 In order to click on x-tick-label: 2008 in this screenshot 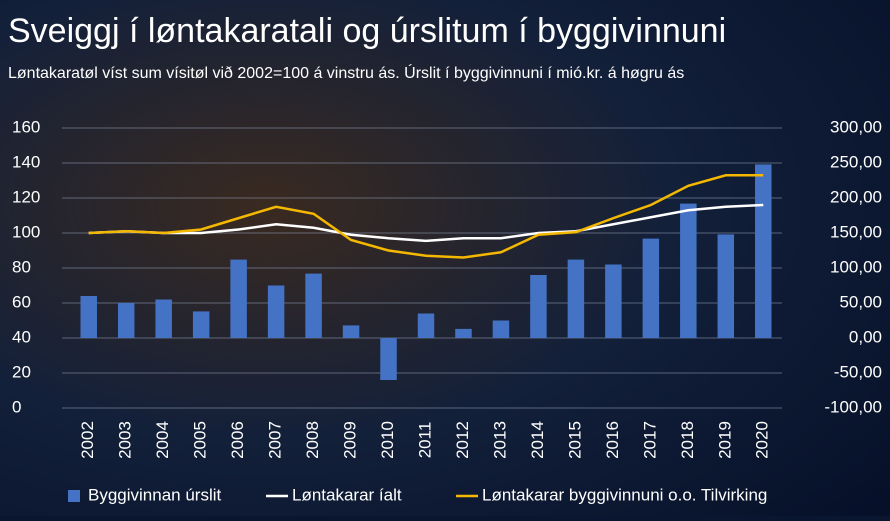, I will do `click(312, 440)`.